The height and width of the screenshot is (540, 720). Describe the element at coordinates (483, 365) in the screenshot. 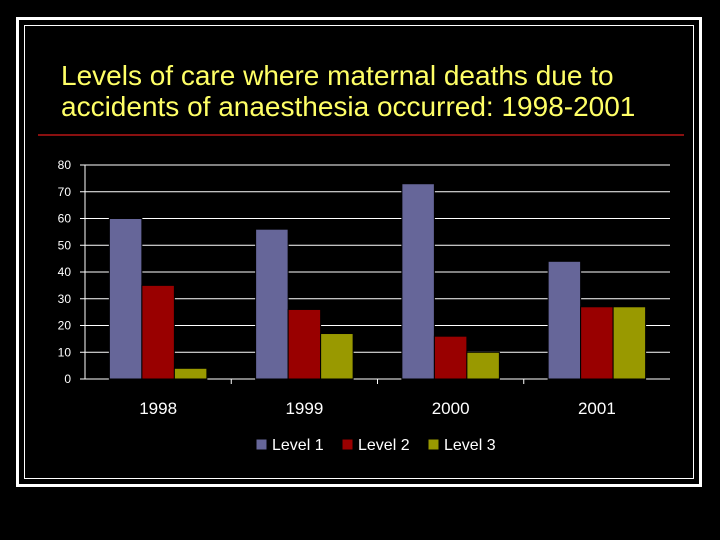

I see `bar-level-3-2000` at that location.